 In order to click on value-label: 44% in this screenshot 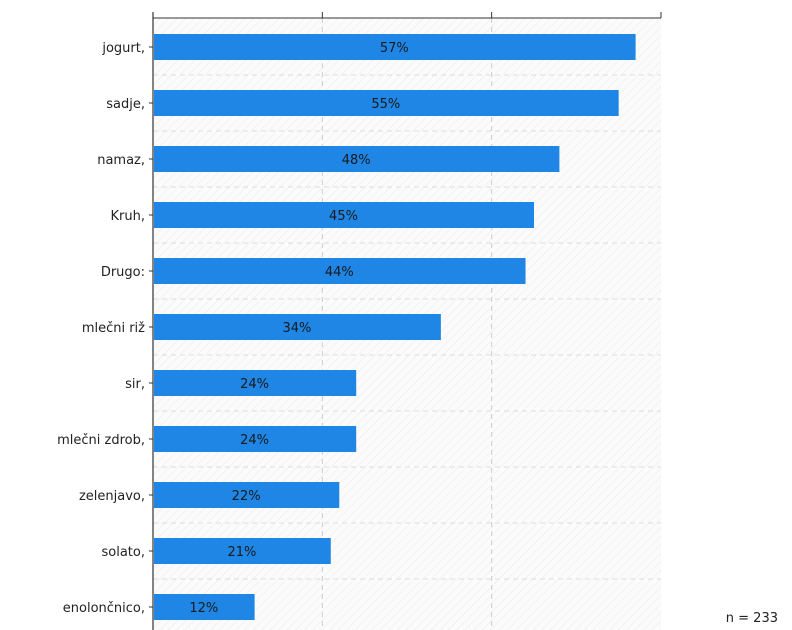, I will do `click(339, 272)`.